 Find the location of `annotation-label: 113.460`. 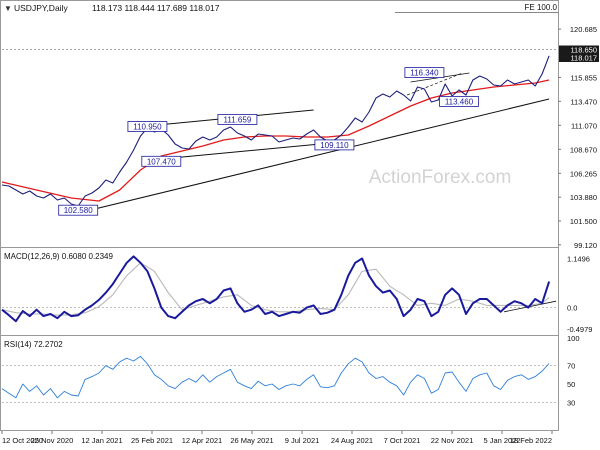

annotation-label: 113.460 is located at coordinates (459, 101).